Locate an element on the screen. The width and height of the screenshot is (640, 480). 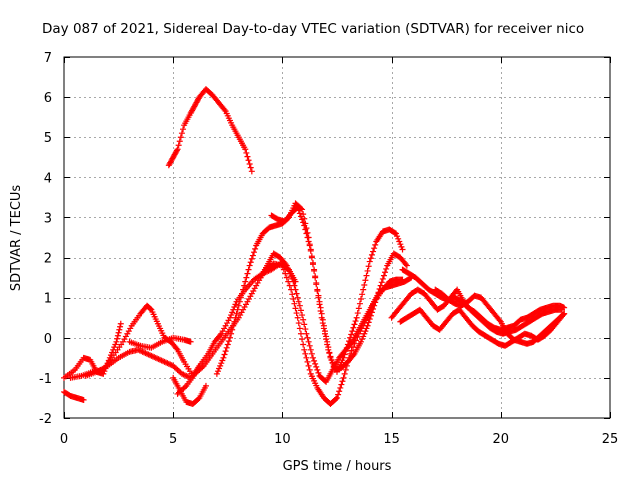
x-tick-label: 10 is located at coordinates (282, 439).